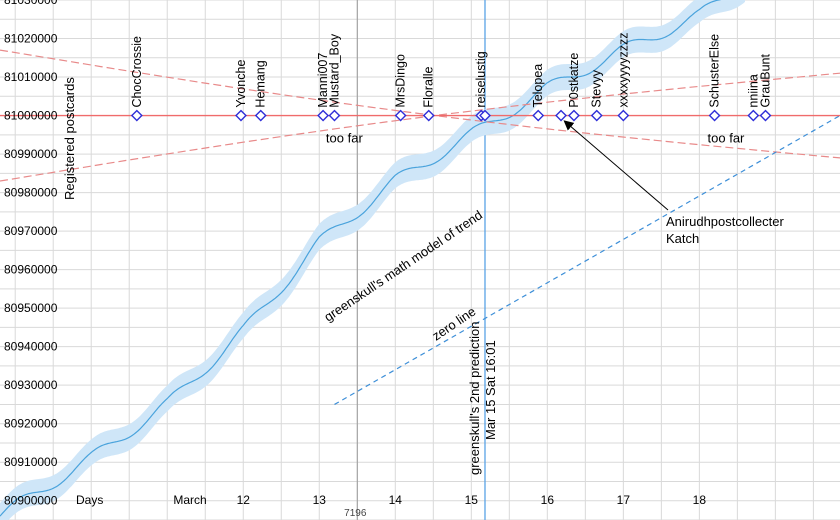  Describe the element at coordinates (31, 3) in the screenshot. I see `y-tick-label: 81030000` at that location.